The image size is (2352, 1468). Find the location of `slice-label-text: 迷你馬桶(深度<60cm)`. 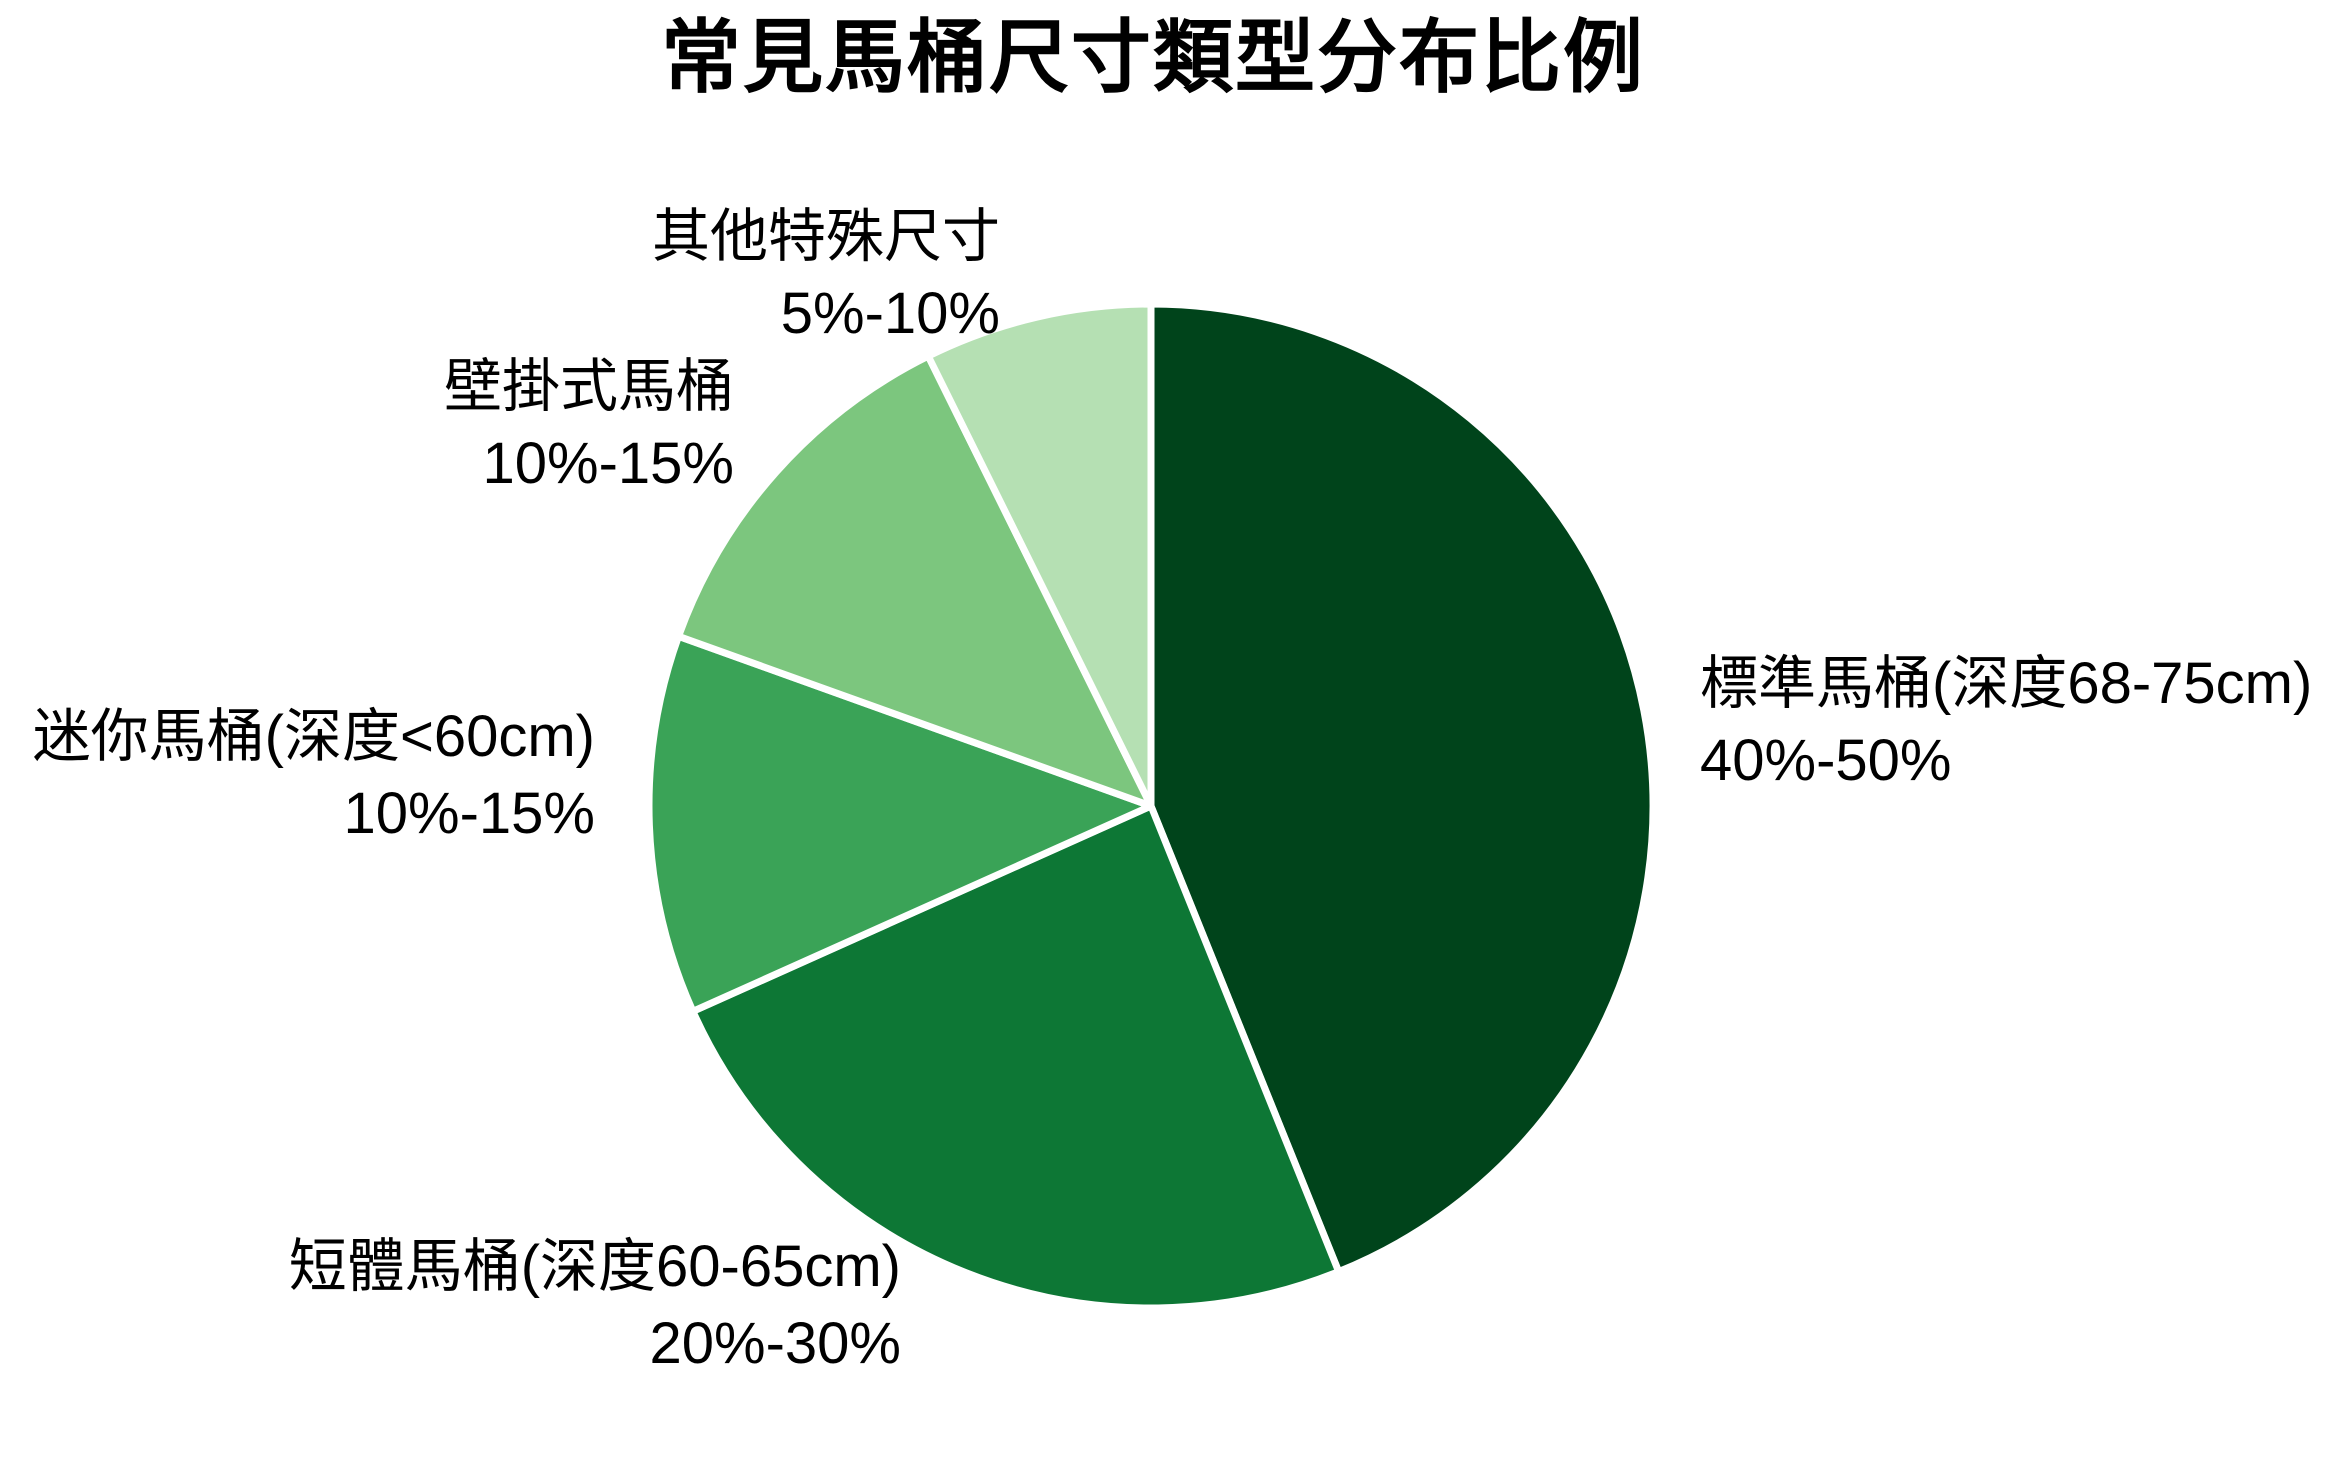

slice-label-text: 迷你馬桶(深度<60cm) is located at coordinates (313, 736).